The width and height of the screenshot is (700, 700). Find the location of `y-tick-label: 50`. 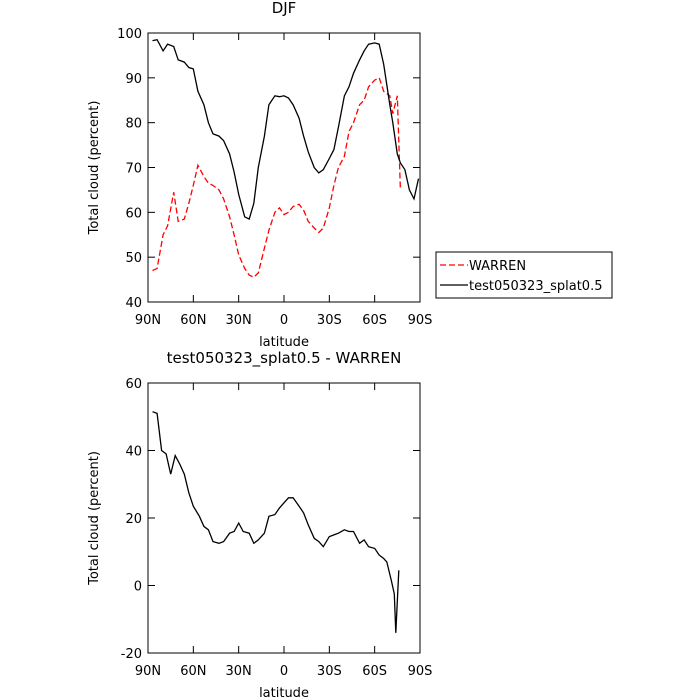

y-tick-label: 50 is located at coordinates (133, 258).